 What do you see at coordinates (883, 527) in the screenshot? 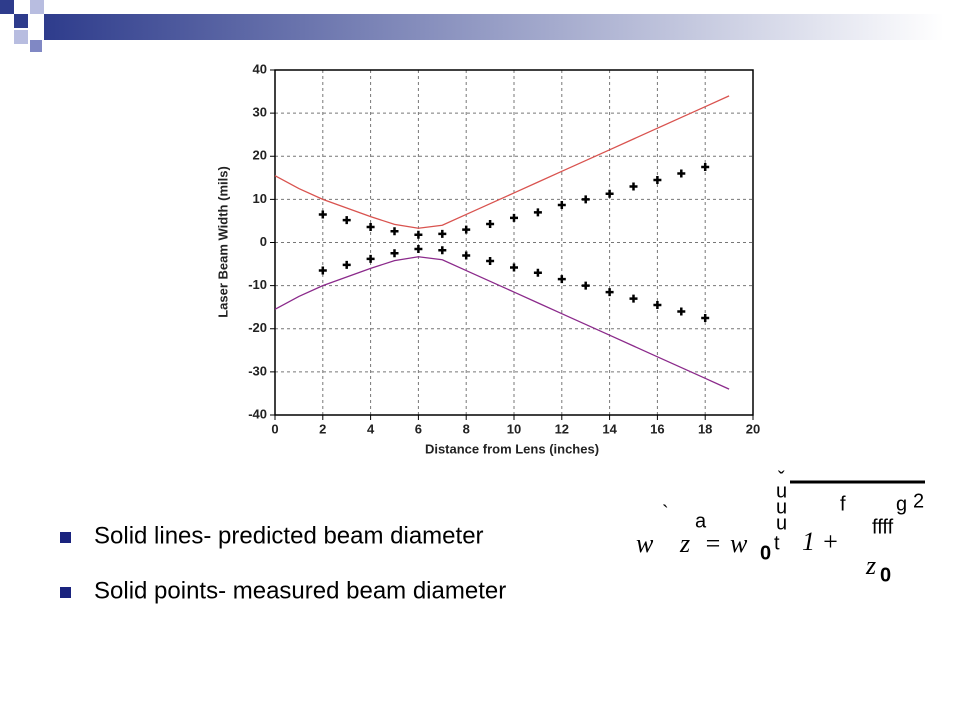
I see `formula-text: ffff` at bounding box center [883, 527].